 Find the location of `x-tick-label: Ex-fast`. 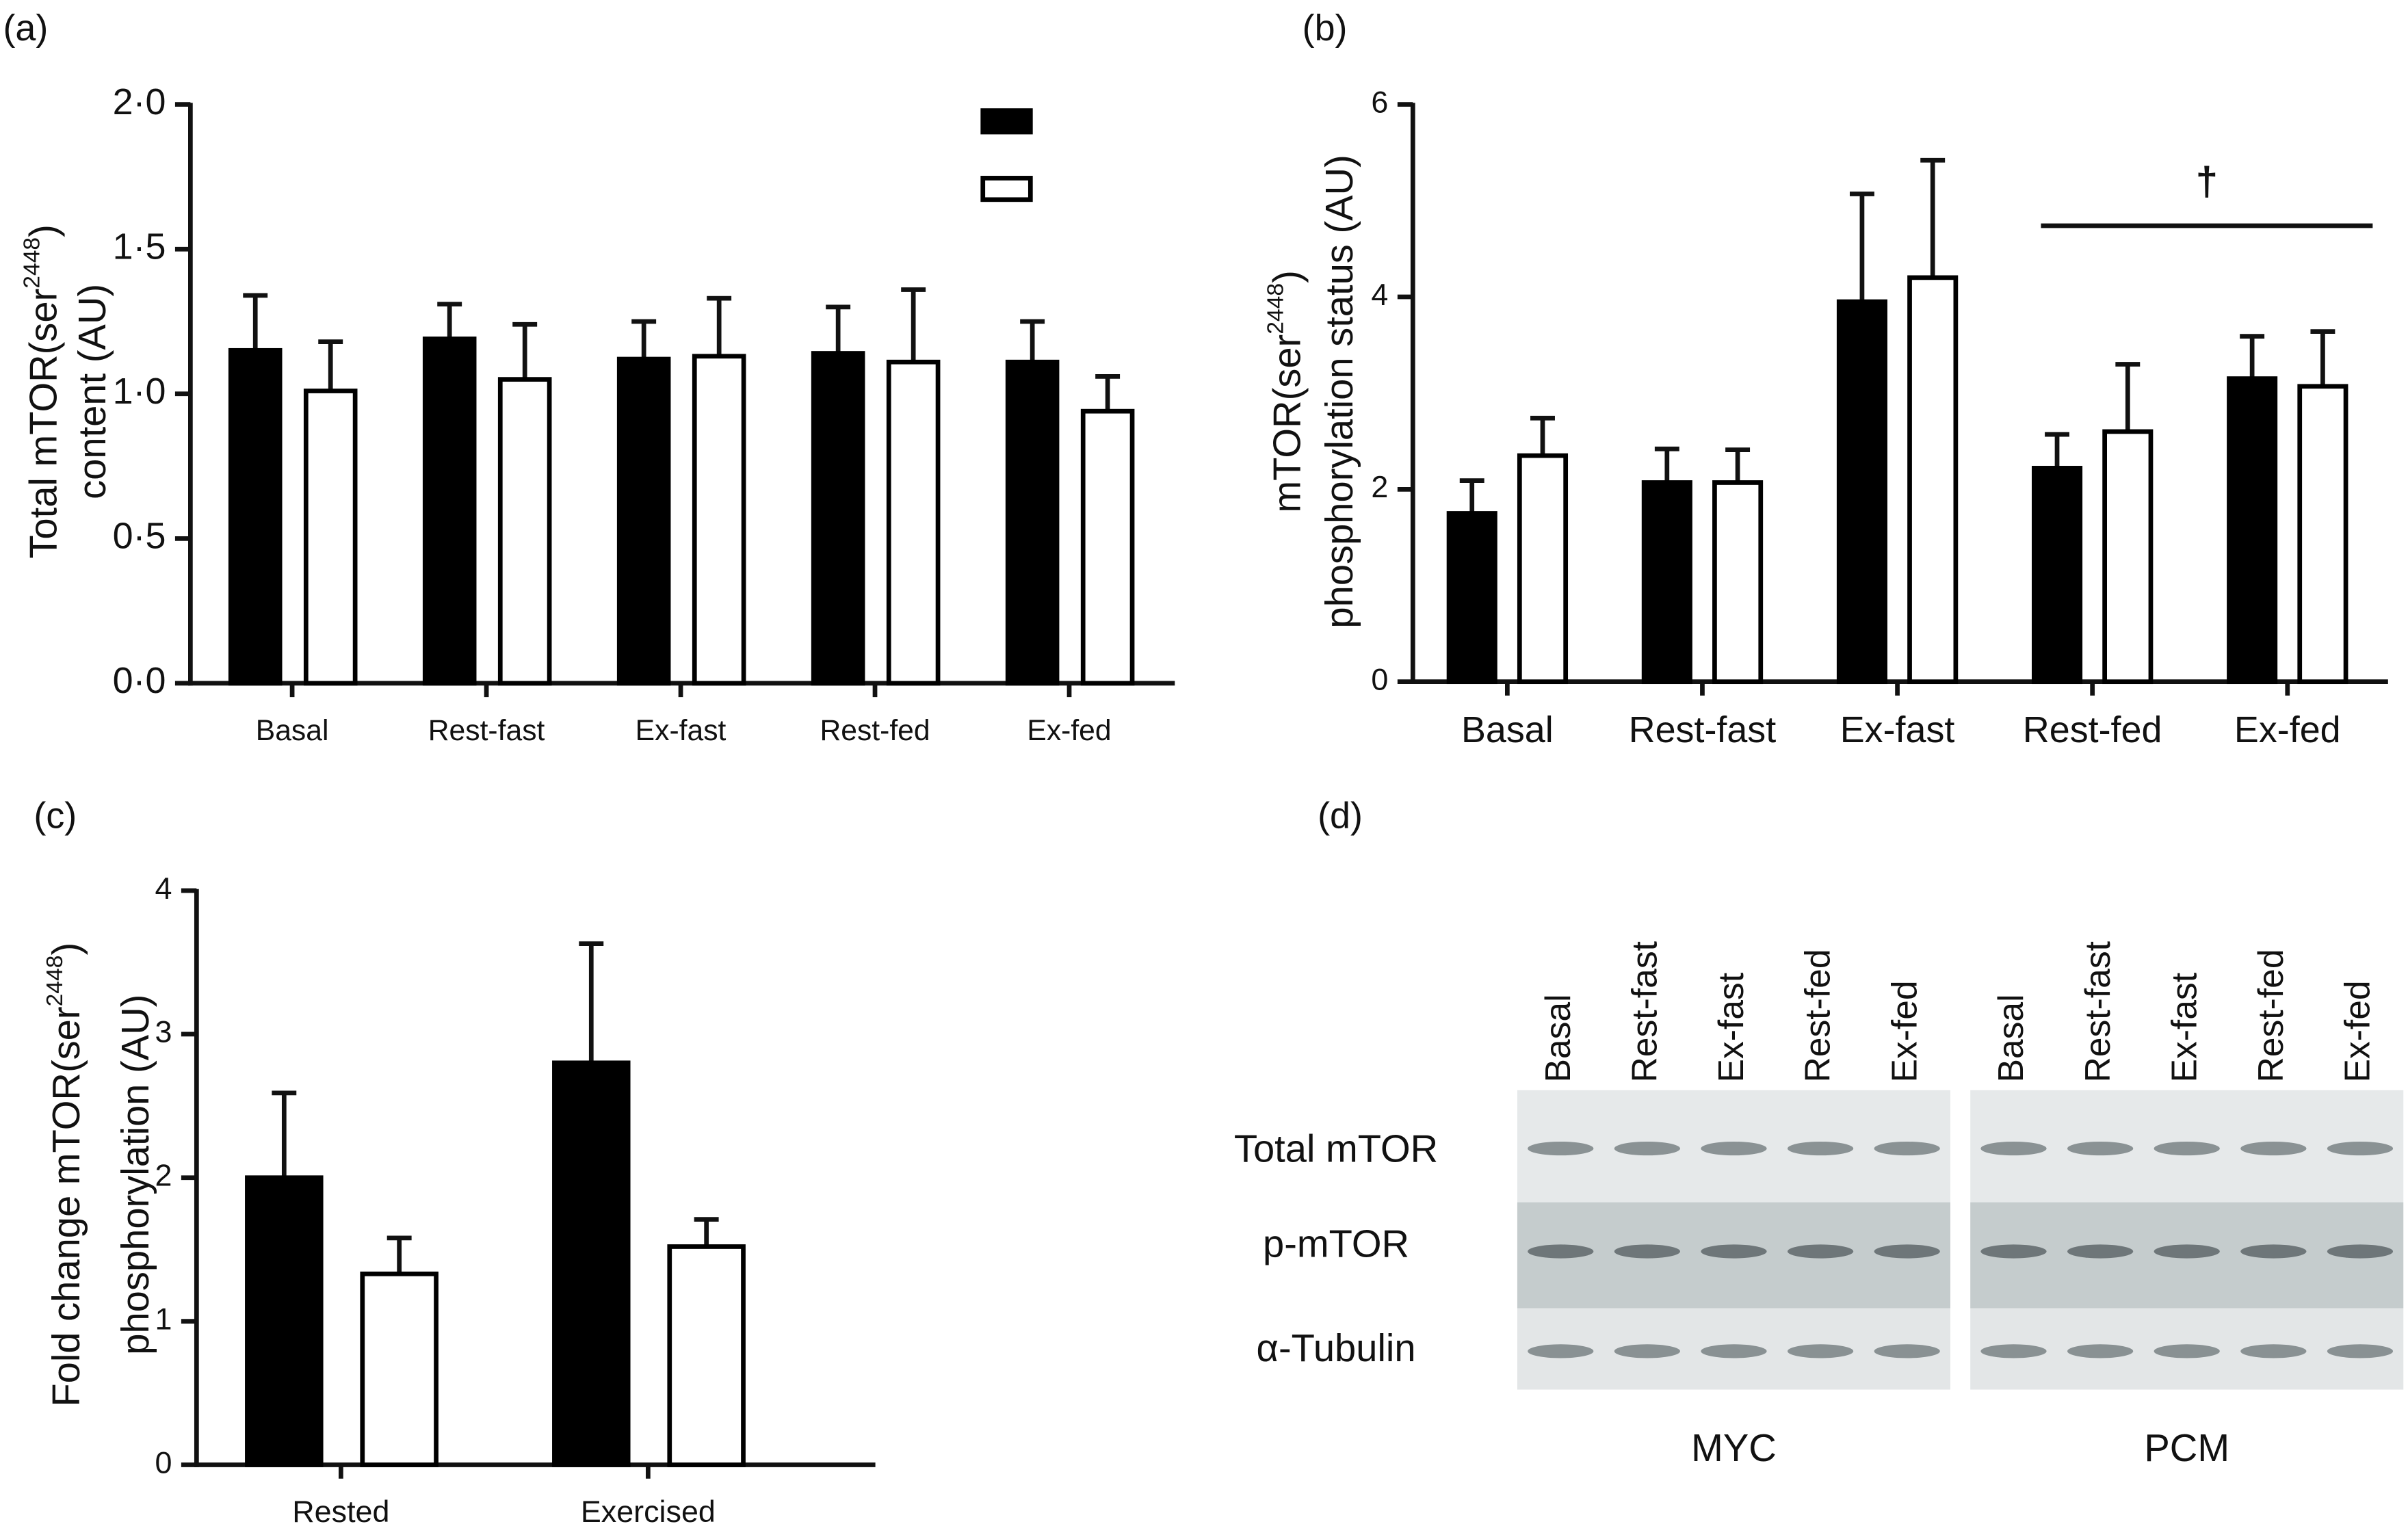

x-tick-label: Ex-fast is located at coordinates (1897, 729).